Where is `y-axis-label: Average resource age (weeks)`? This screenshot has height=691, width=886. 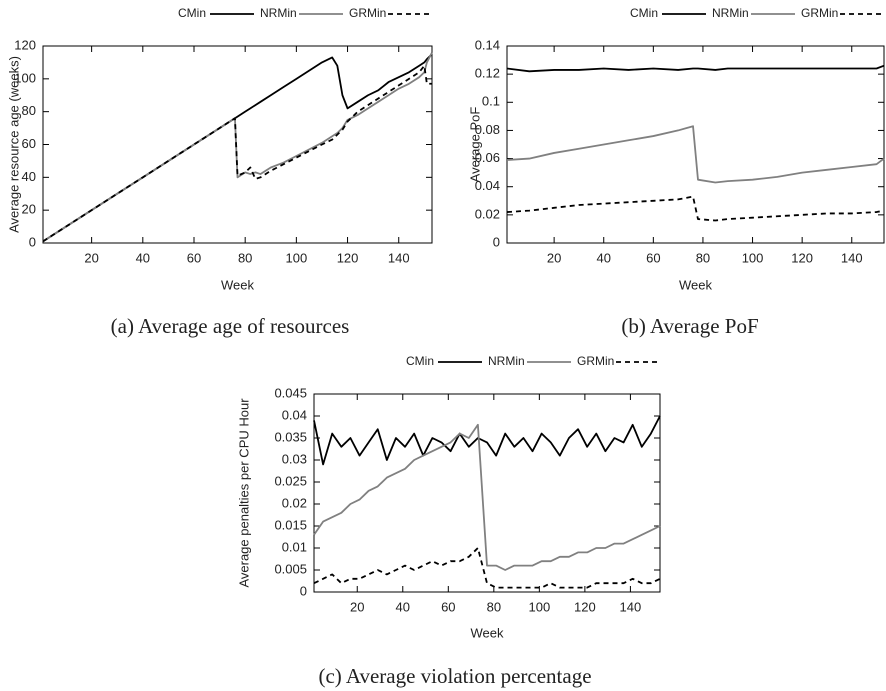
y-axis-label: Average resource age (weeks) is located at coordinates (13, 144).